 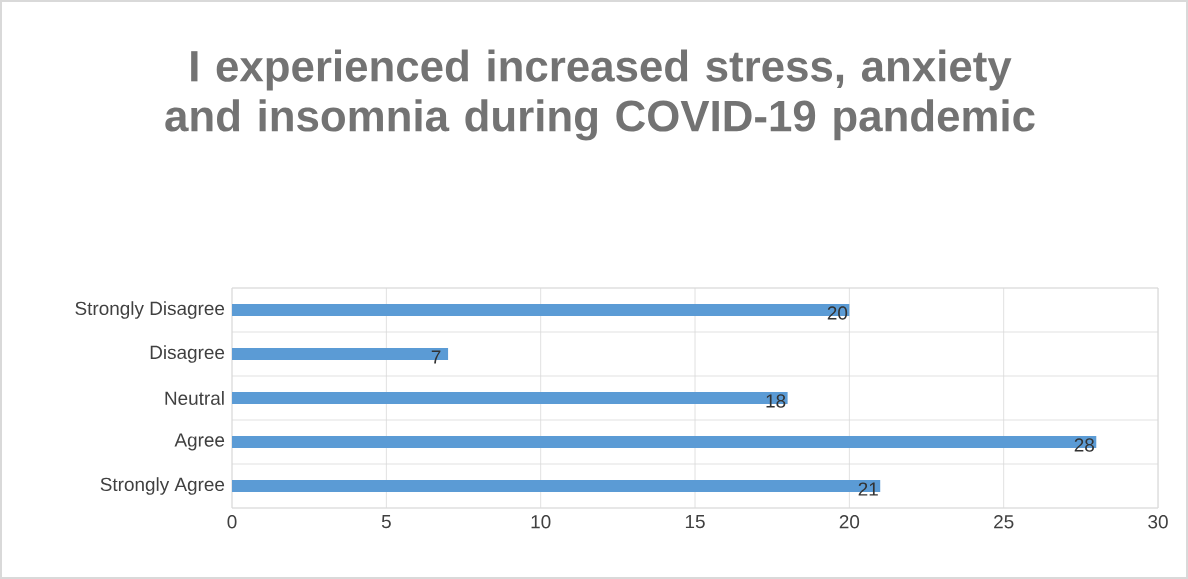 I want to click on x-tick-label: 20, so click(x=849, y=522).